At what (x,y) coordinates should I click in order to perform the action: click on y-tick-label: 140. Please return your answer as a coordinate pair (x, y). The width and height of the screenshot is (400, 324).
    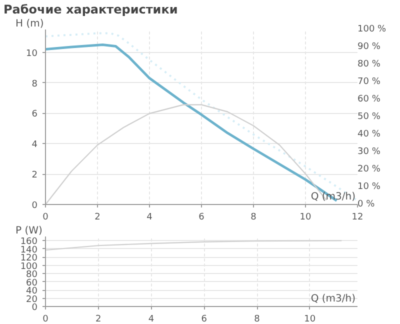
    Looking at the image, I should click on (29, 250).